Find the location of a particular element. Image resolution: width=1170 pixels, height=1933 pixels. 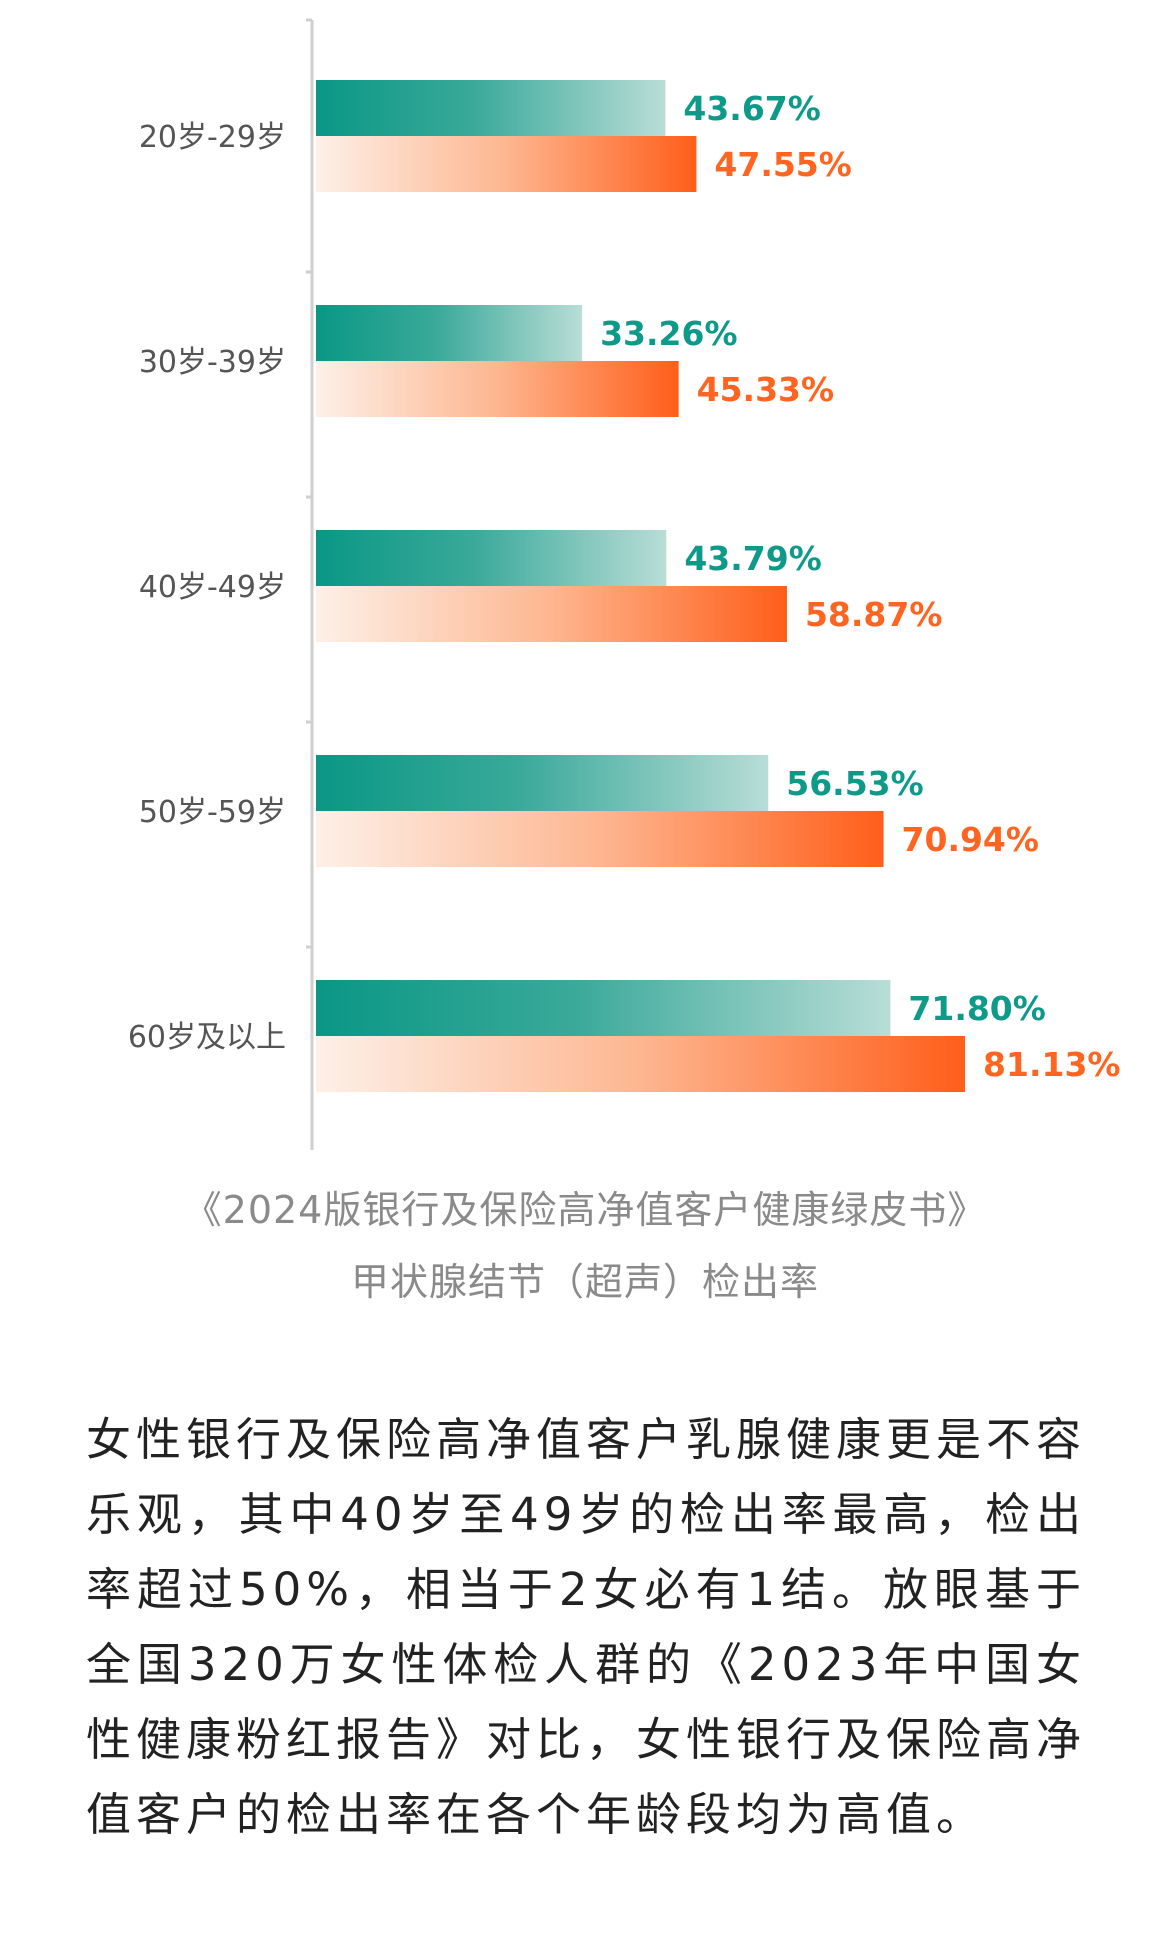

category-label: 20岁-29岁 is located at coordinates (212, 137).